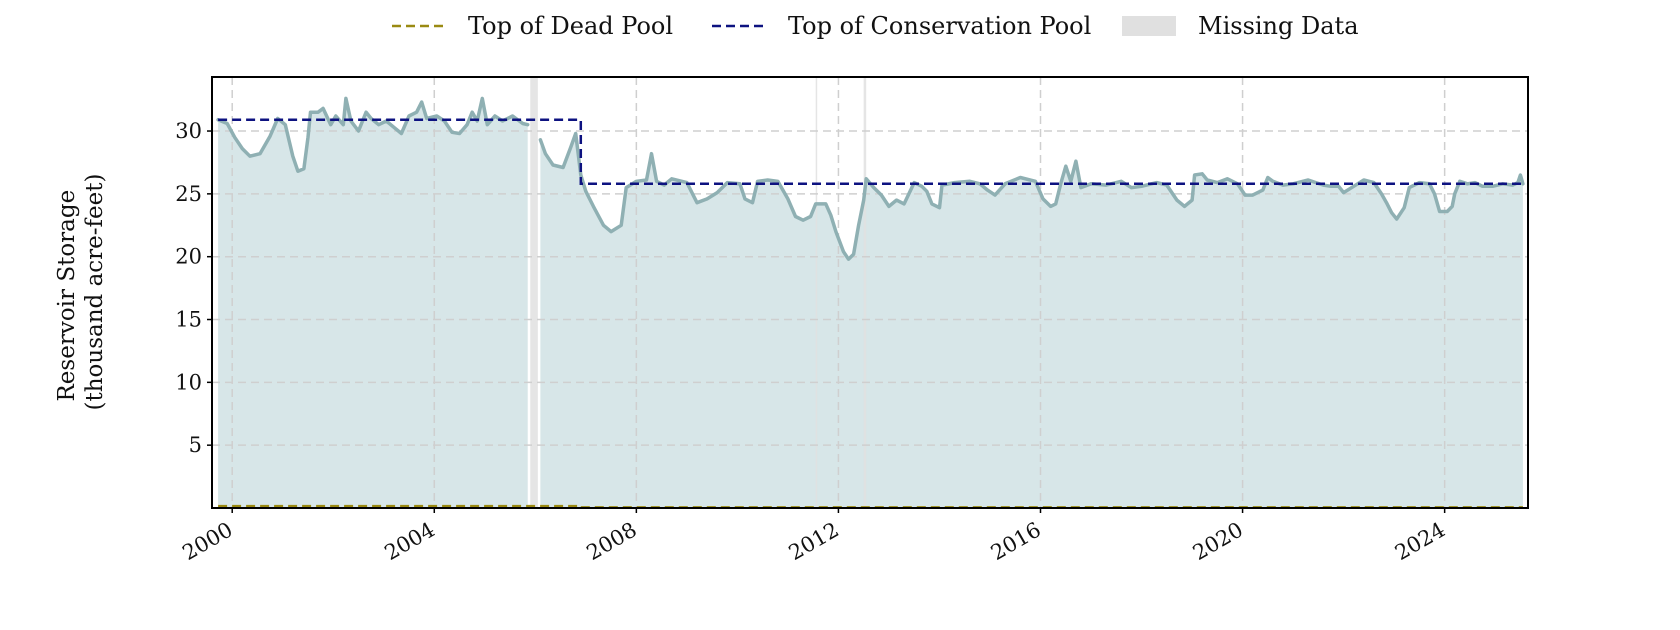 Image resolution: width=1680 pixels, height=630 pixels. I want to click on missing-data-swatch, so click(1149, 26).